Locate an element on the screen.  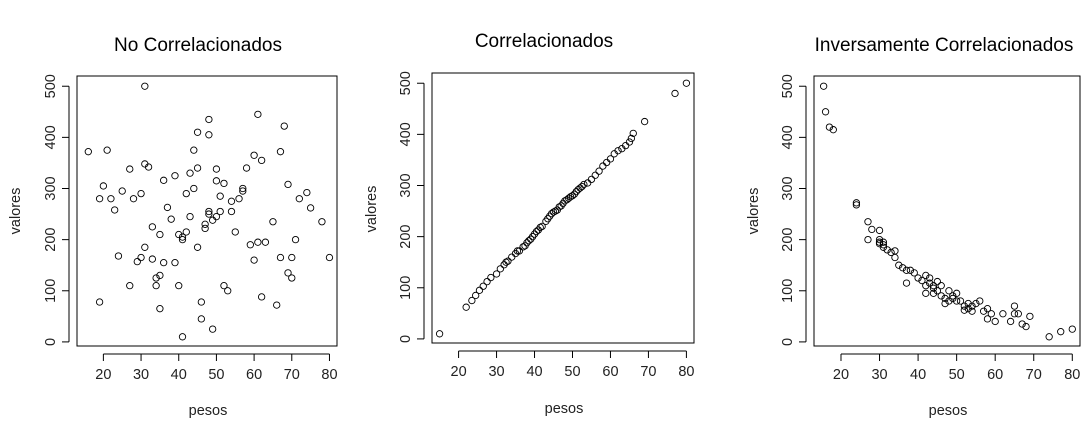
y-tick-label: 300 is located at coordinates (51, 188).